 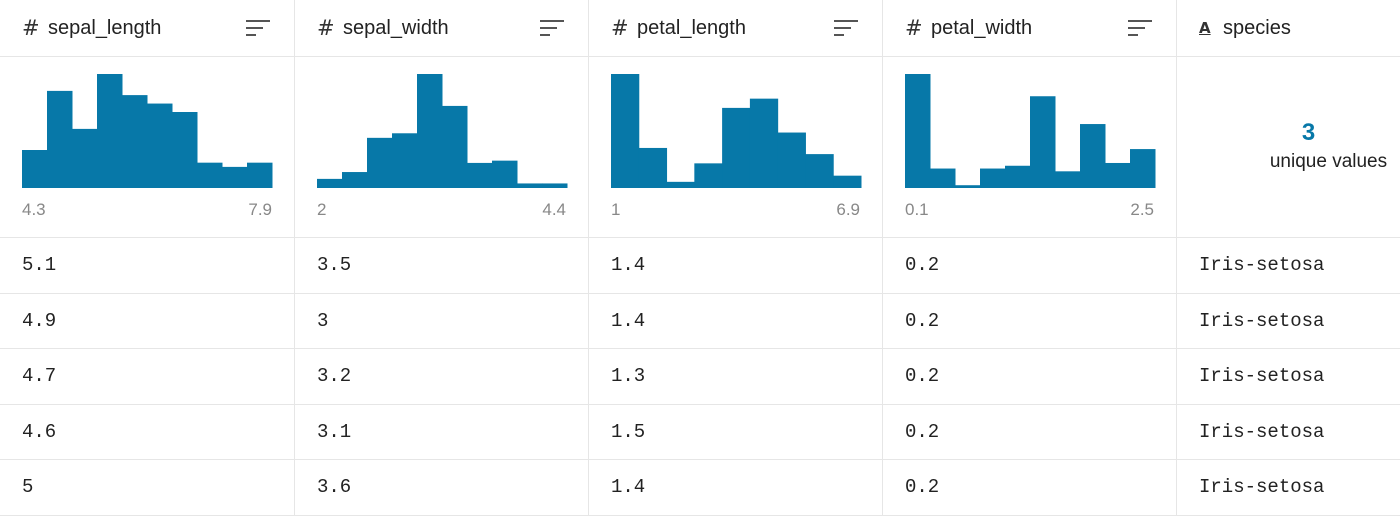 What do you see at coordinates (396, 27) in the screenshot?
I see `column-name: sepal_width` at bounding box center [396, 27].